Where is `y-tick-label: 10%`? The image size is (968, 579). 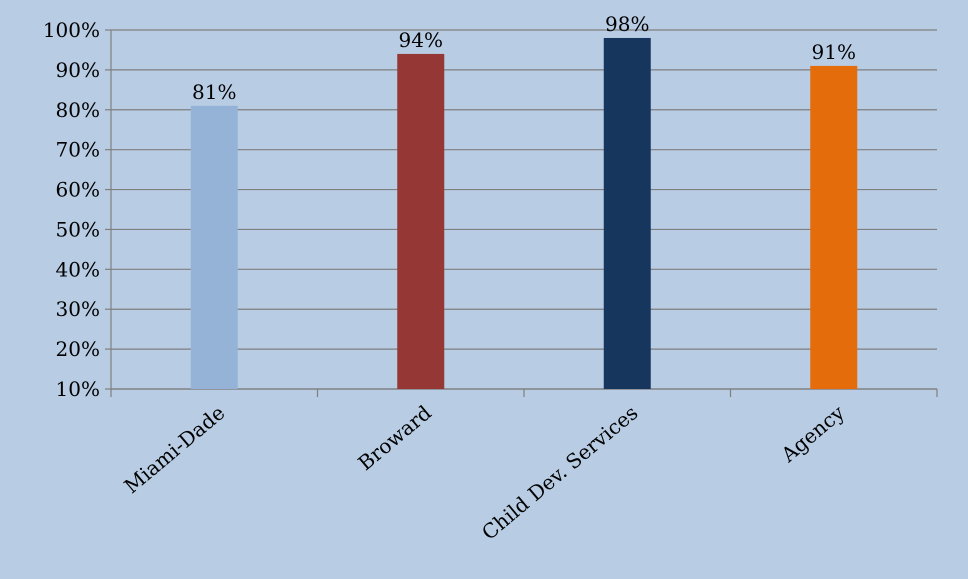
y-tick-label: 10% is located at coordinates (78, 389).